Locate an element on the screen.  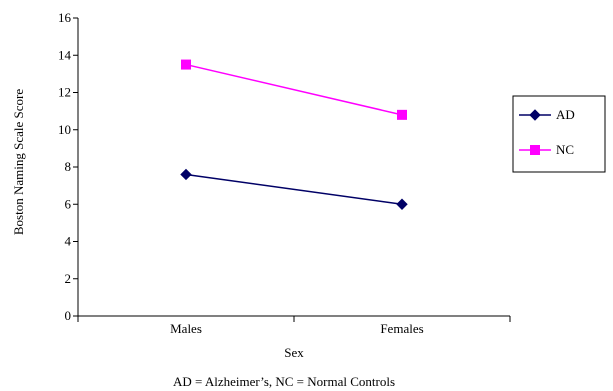
y-tick-label: 8 is located at coordinates (68, 166).